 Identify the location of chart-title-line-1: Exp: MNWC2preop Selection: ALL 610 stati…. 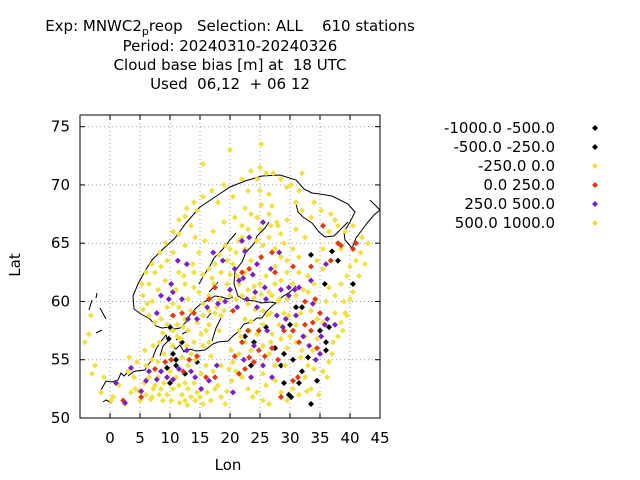
(230, 27).